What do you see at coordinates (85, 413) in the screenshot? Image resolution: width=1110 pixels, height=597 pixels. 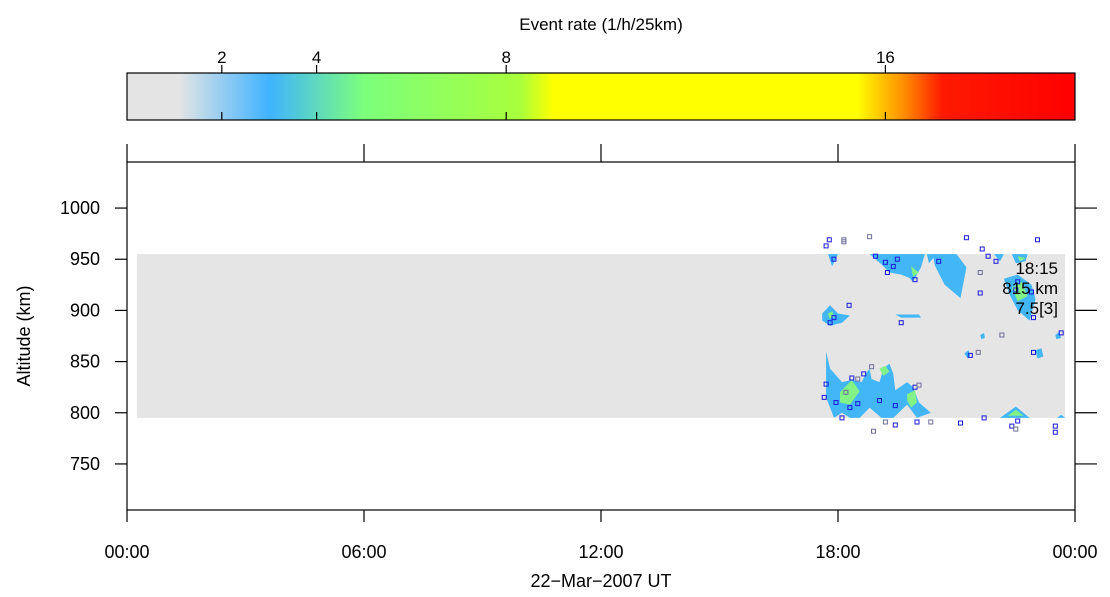 I see `y-tick-label: 800` at bounding box center [85, 413].